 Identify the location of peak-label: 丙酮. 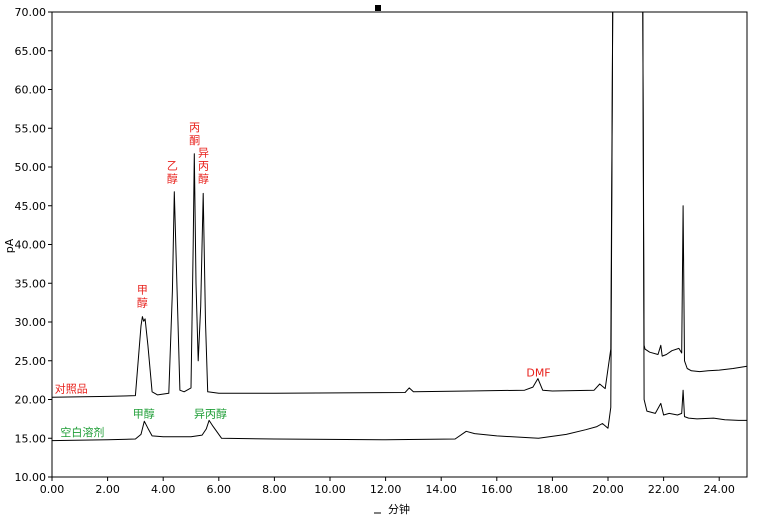
(194, 134).